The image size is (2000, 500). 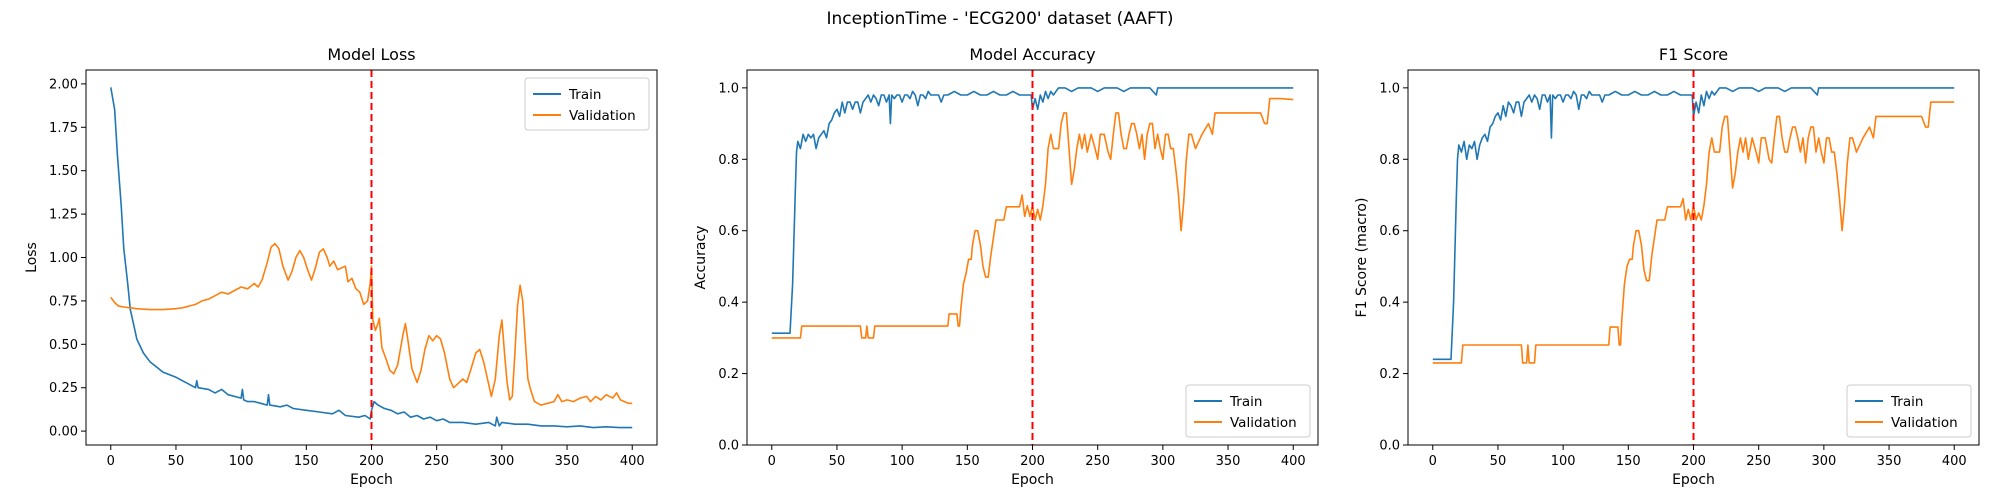 I want to click on y-tick-label: 1.75, so click(x=63, y=128).